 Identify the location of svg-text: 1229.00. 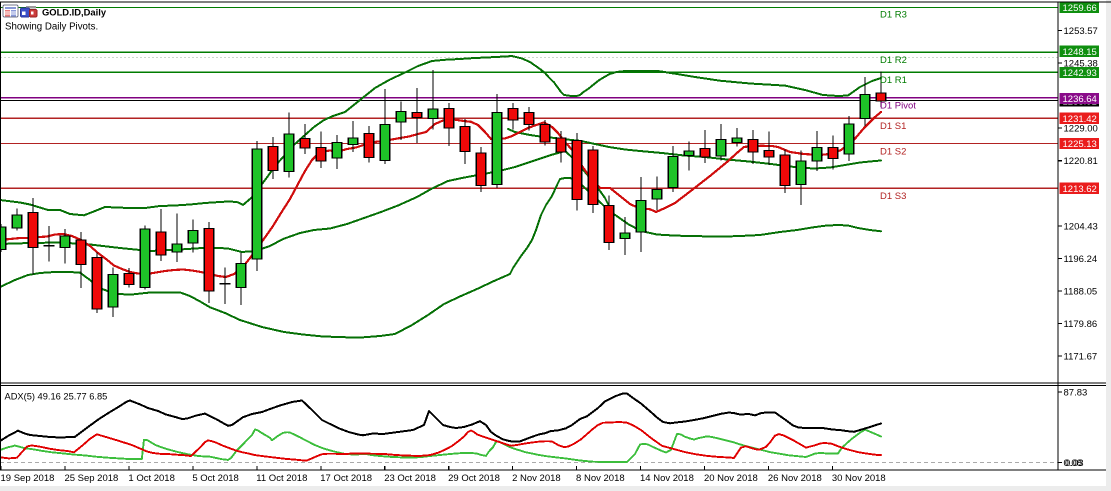
(1081, 129).